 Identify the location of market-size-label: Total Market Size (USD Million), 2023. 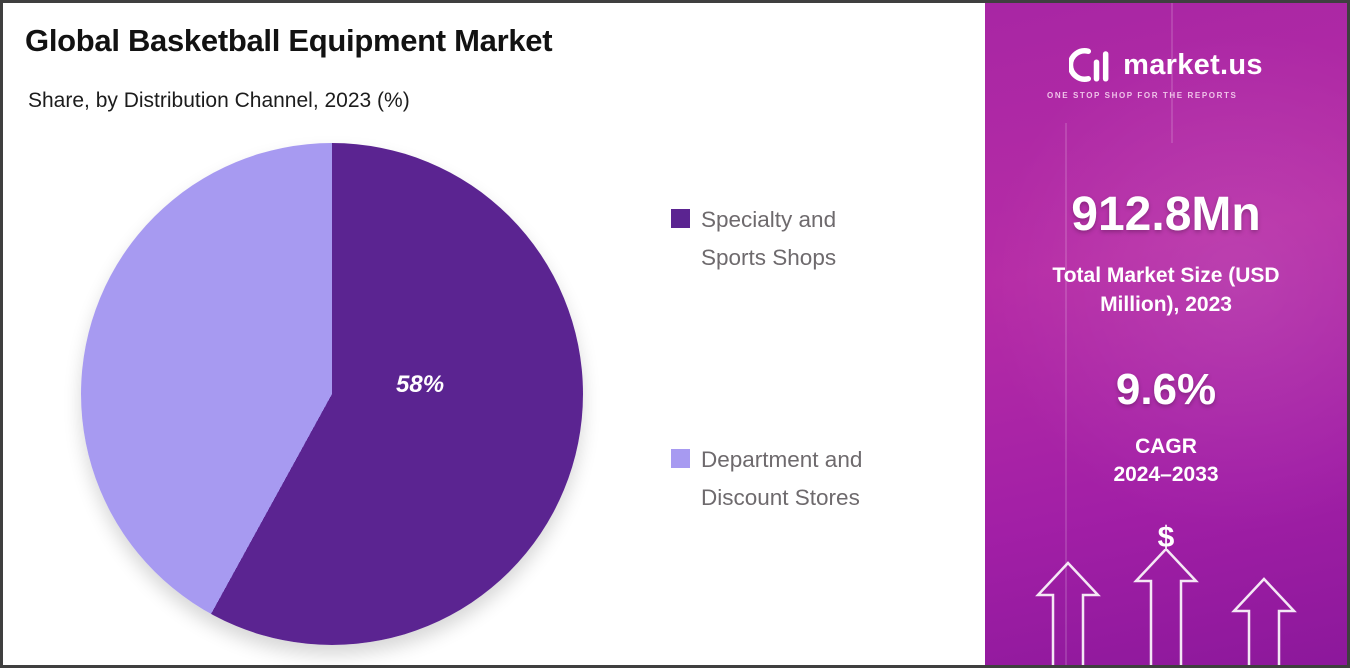
(1166, 290).